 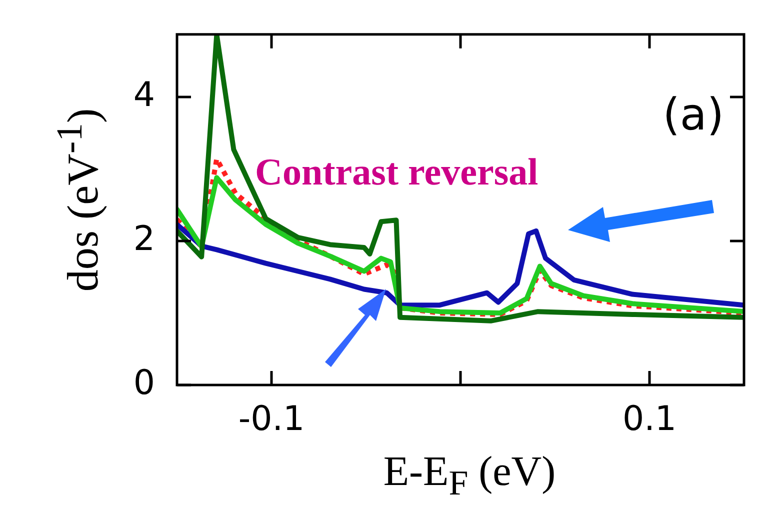 What do you see at coordinates (469, 476) in the screenshot?
I see `x-axis-title: E-E$_{F}$ (eV)` at bounding box center [469, 476].